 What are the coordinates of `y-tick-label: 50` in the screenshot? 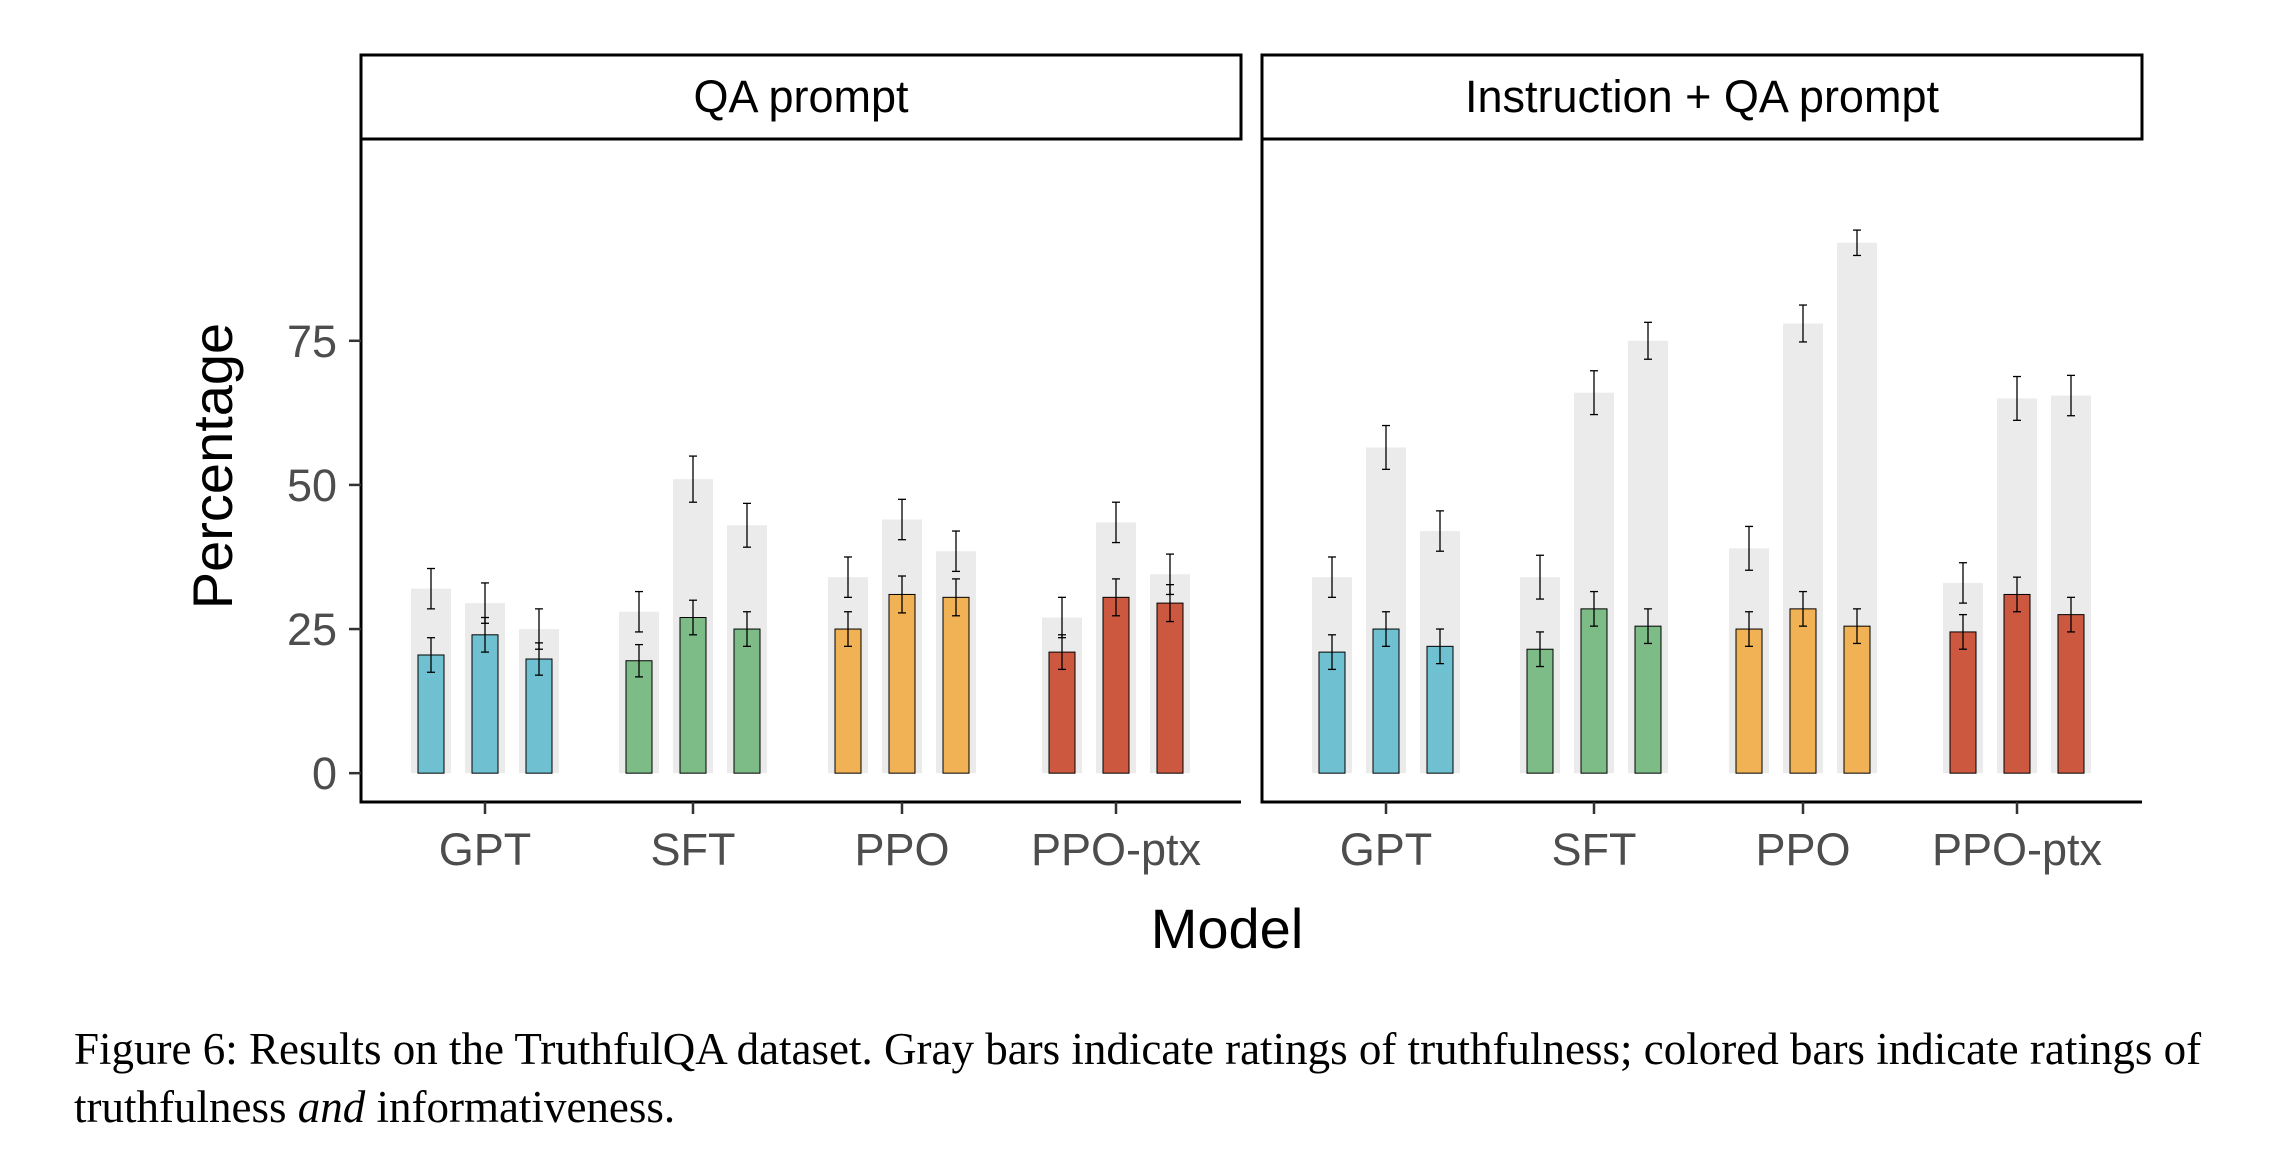 It's located at (312, 485).